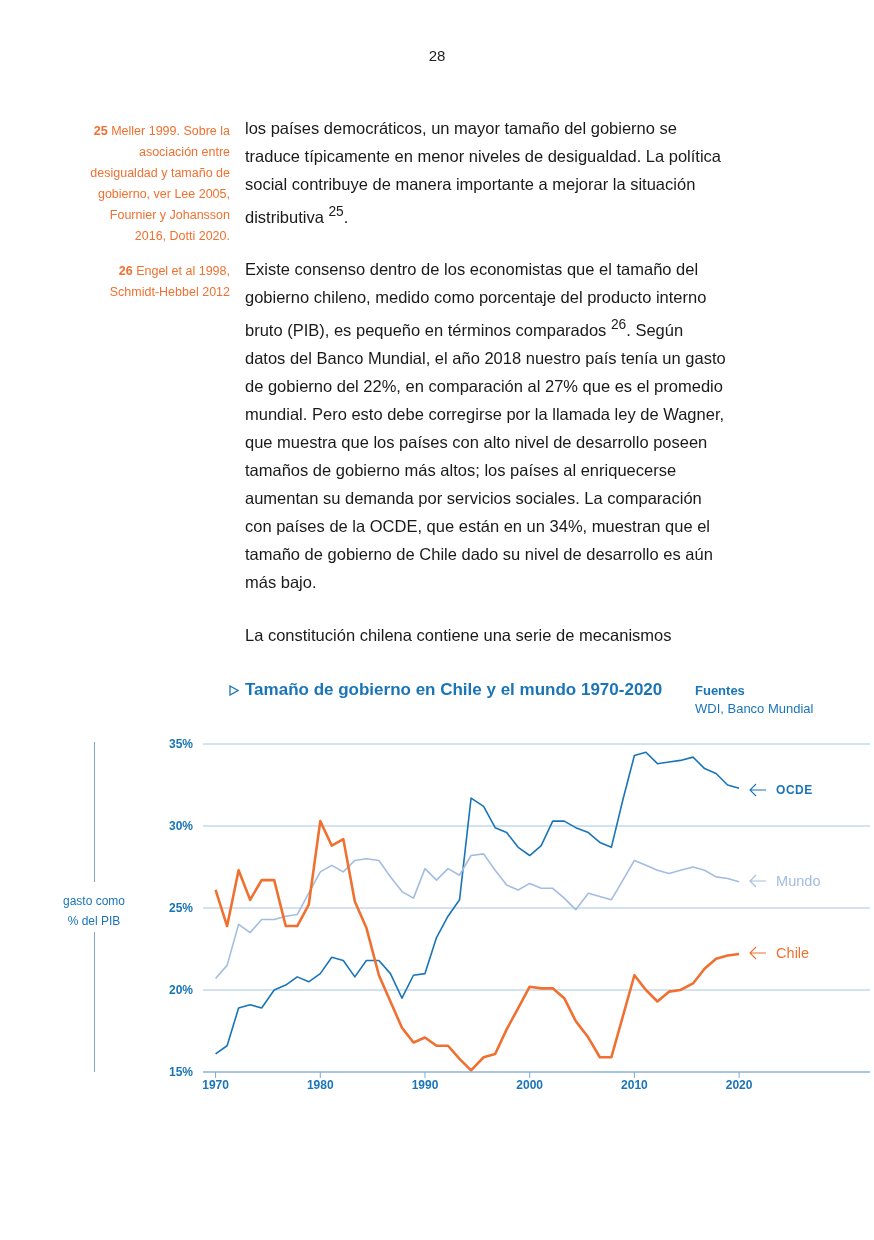 The image size is (874, 1240). What do you see at coordinates (459, 635) in the screenshot?
I see `text: La constitución chilena contiene una serie de mecanismos` at bounding box center [459, 635].